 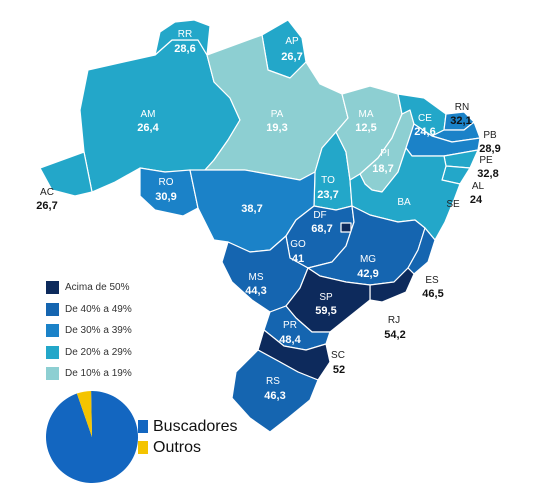 I want to click on label-am-code: AM, so click(x=148, y=114).